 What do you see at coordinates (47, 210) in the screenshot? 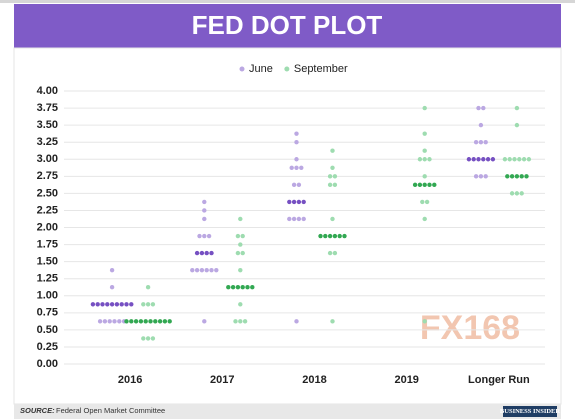
I see `y-tick-label: 2.25` at bounding box center [47, 210].